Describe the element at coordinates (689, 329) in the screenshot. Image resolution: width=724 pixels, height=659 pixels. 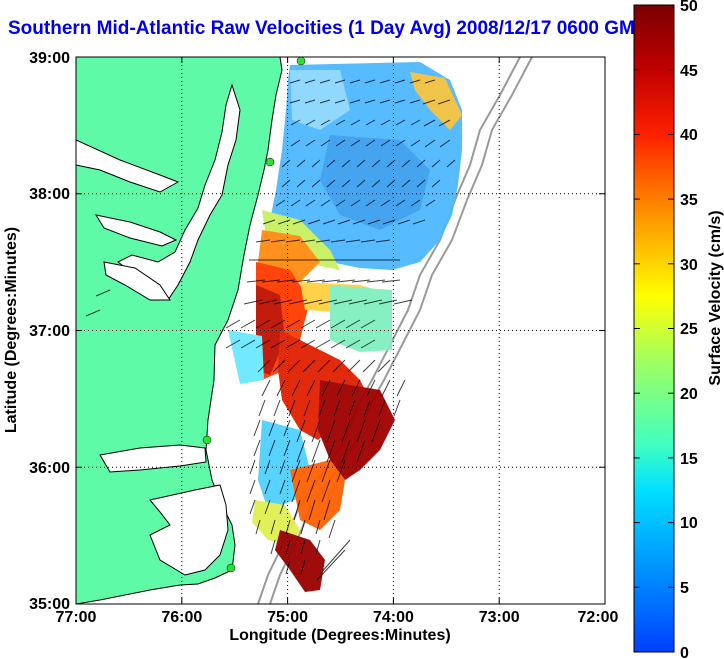
I see `colorbar-tick-label: 25` at that location.